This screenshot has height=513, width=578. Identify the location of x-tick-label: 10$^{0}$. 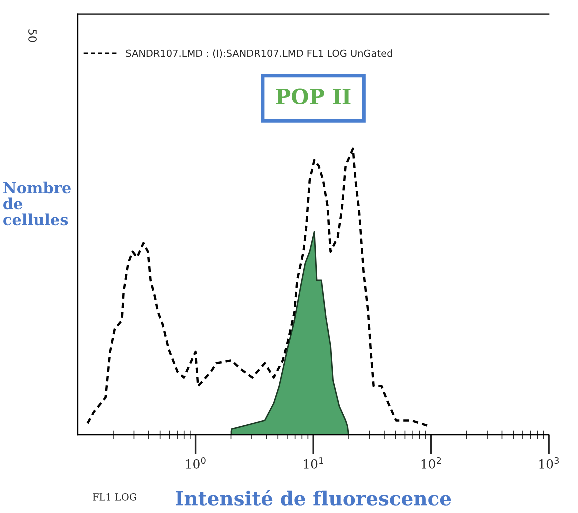
(196, 463).